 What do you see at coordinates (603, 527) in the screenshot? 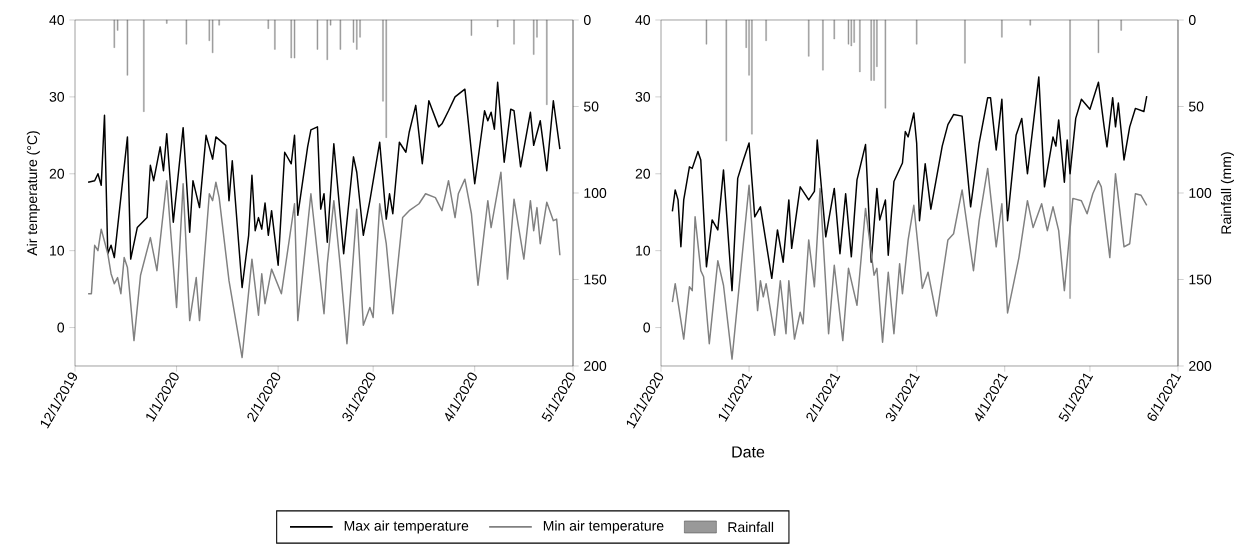
I see `legend-label: Min air temperature` at bounding box center [603, 527].